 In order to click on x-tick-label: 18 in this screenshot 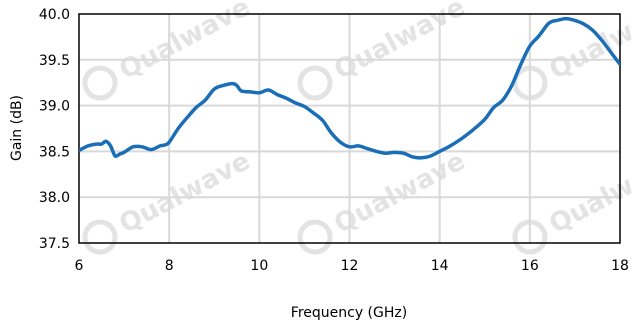, I will do `click(620, 266)`.